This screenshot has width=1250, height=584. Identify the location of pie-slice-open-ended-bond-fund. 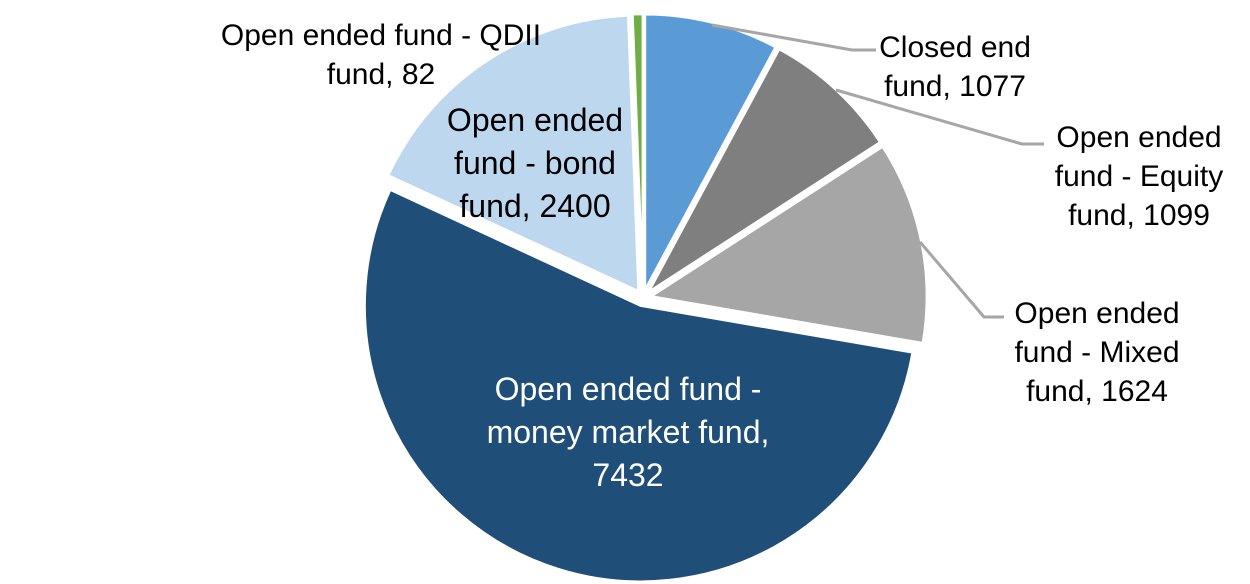
(513, 154).